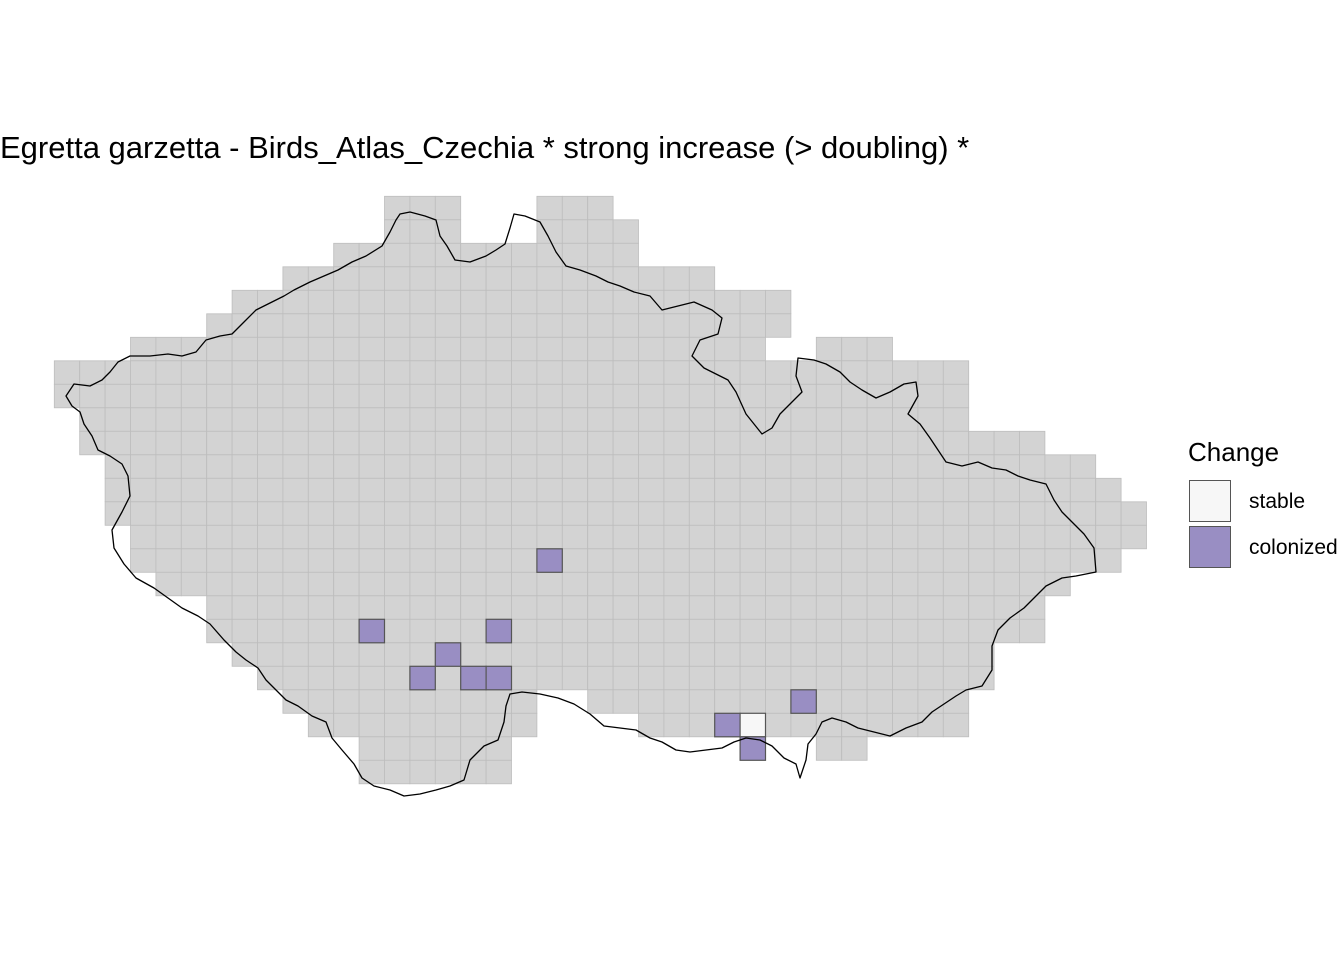 The height and width of the screenshot is (960, 1344). I want to click on legend-item-colonized: colonized, so click(1266, 549).